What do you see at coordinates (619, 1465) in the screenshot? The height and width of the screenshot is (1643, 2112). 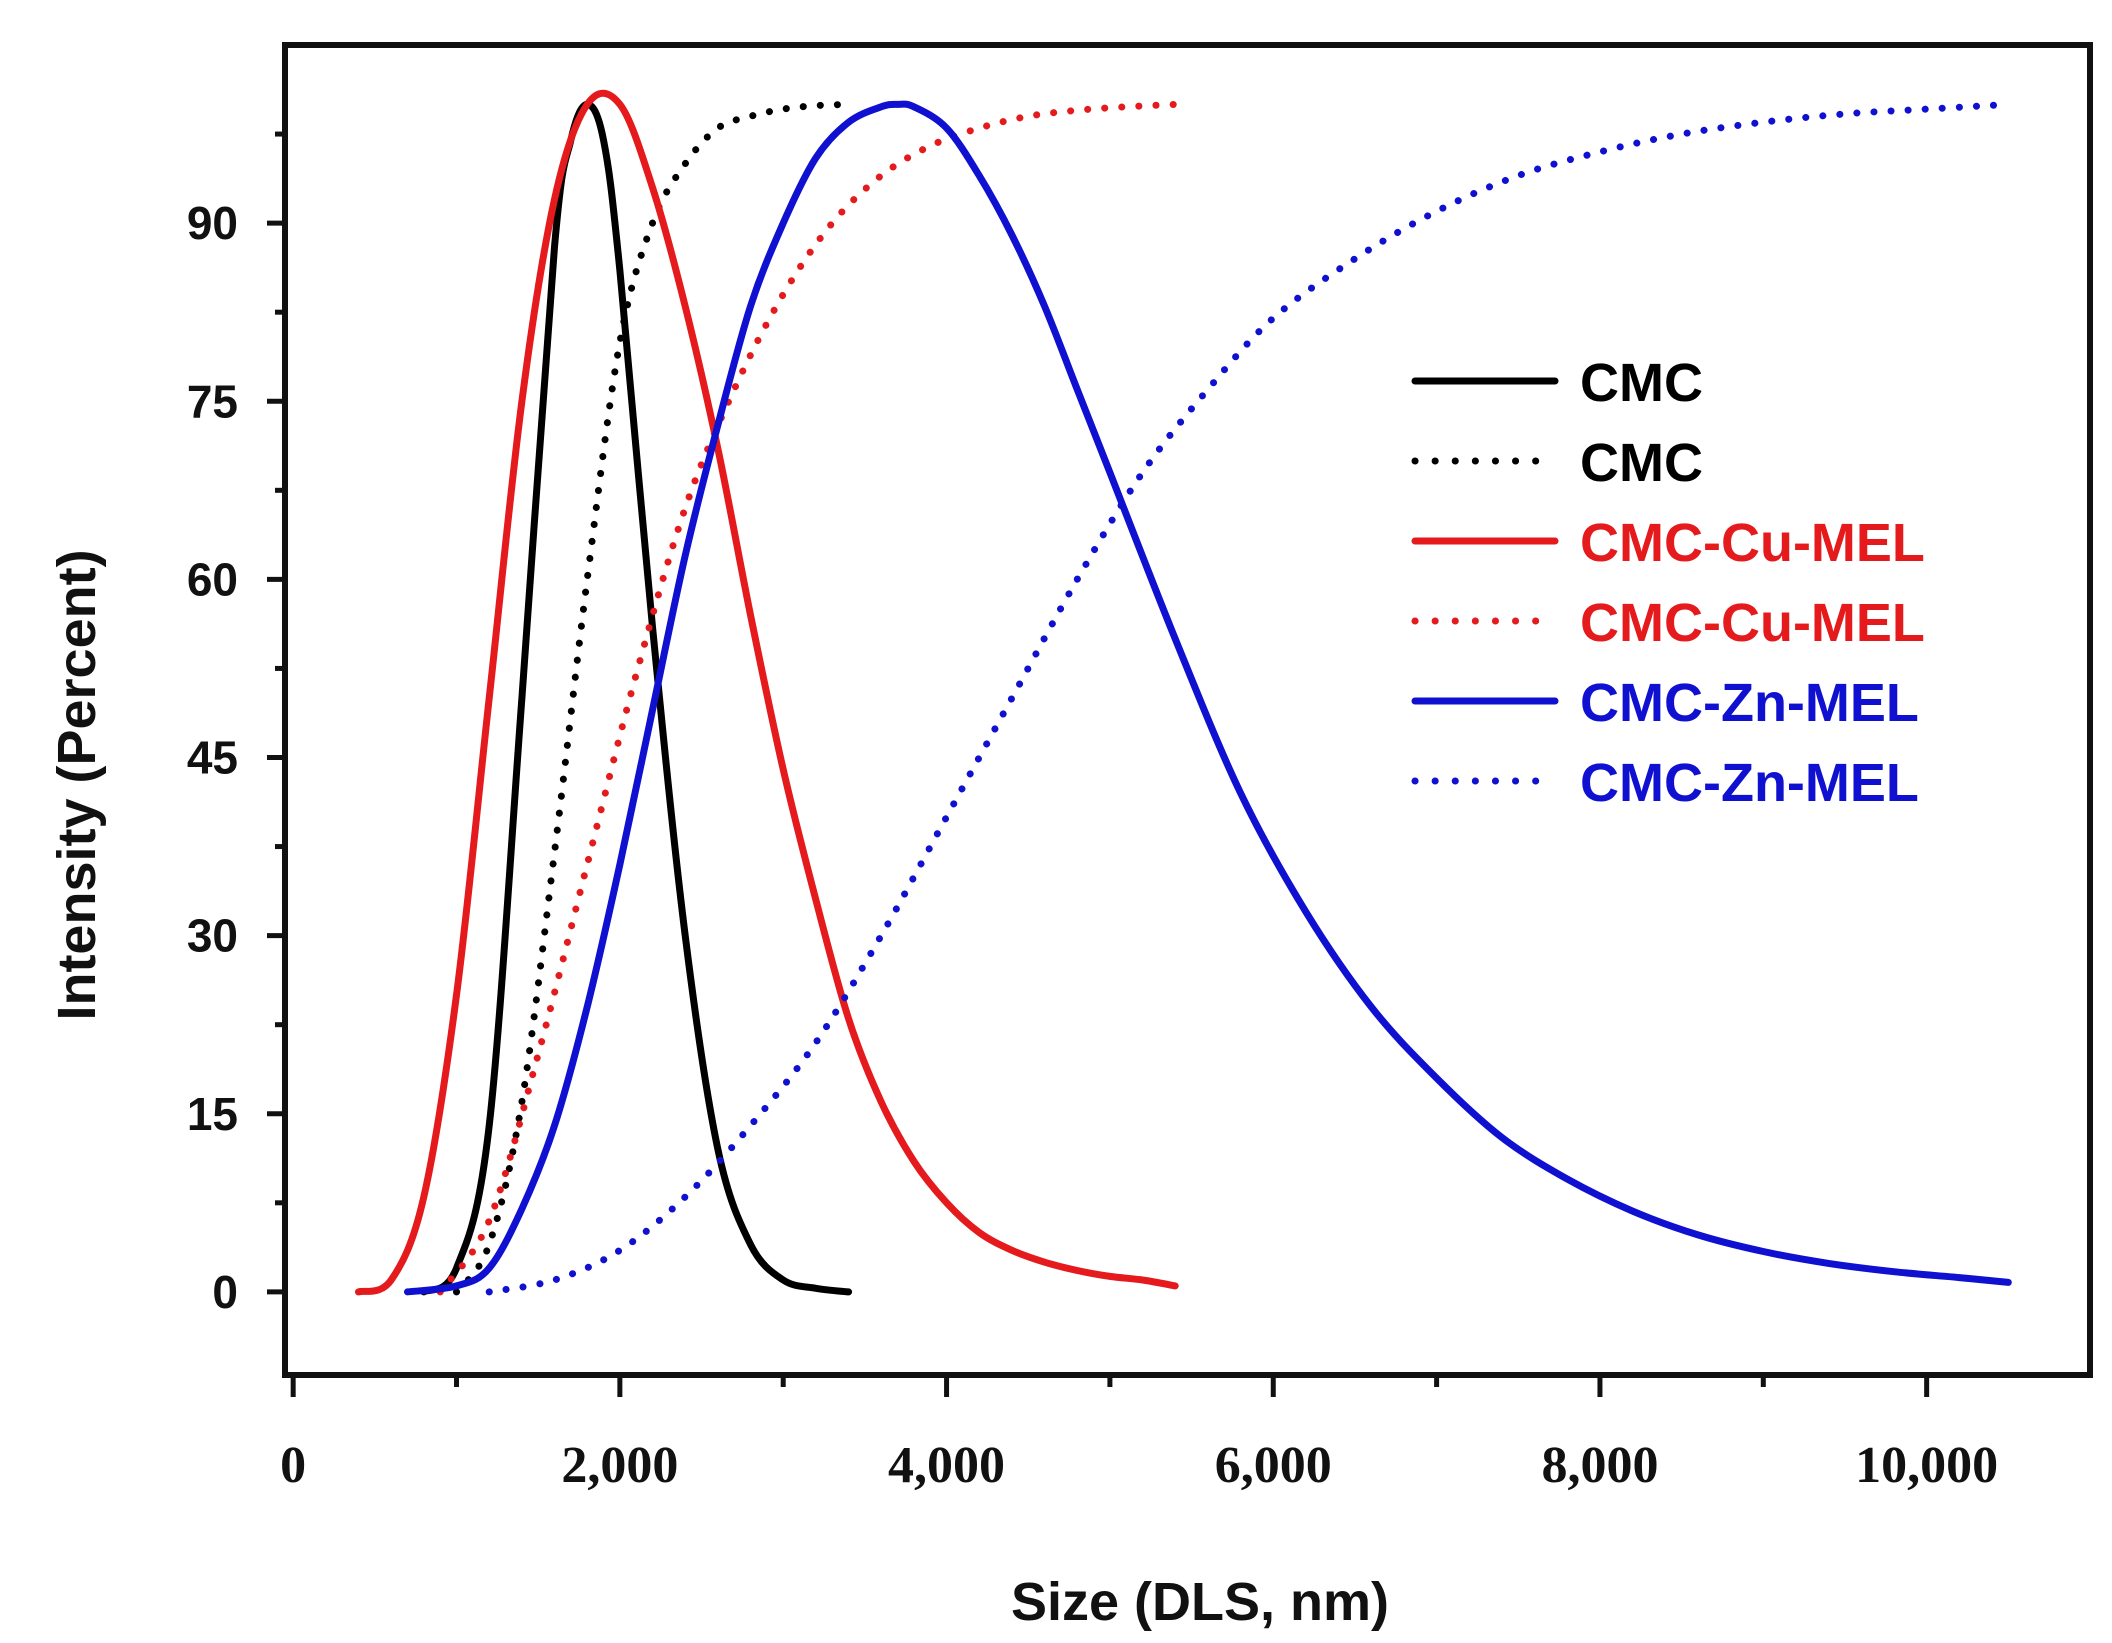 I see `x-tick-label: 2,000` at bounding box center [619, 1465].